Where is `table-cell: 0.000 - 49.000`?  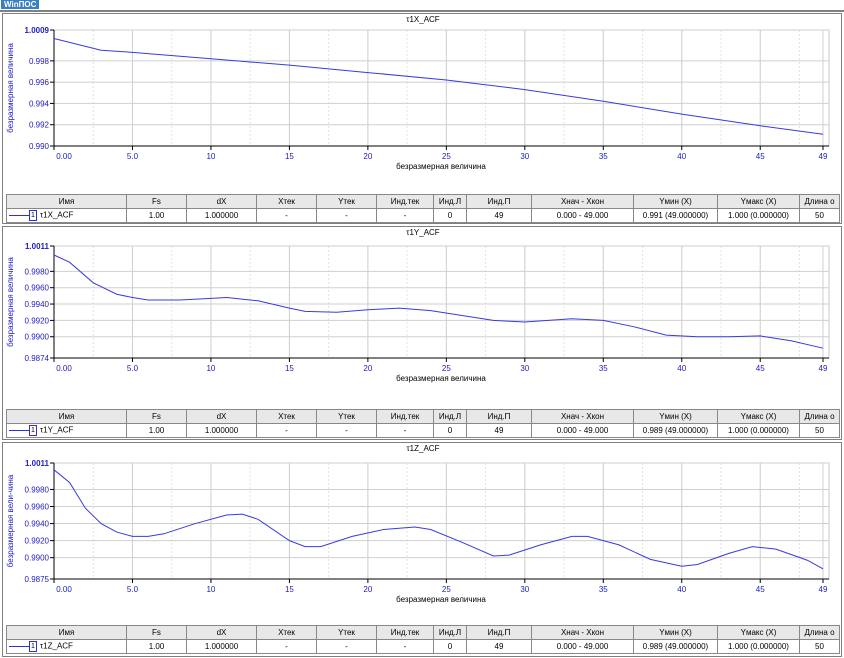 table-cell: 0.000 - 49.000 is located at coordinates (582, 215).